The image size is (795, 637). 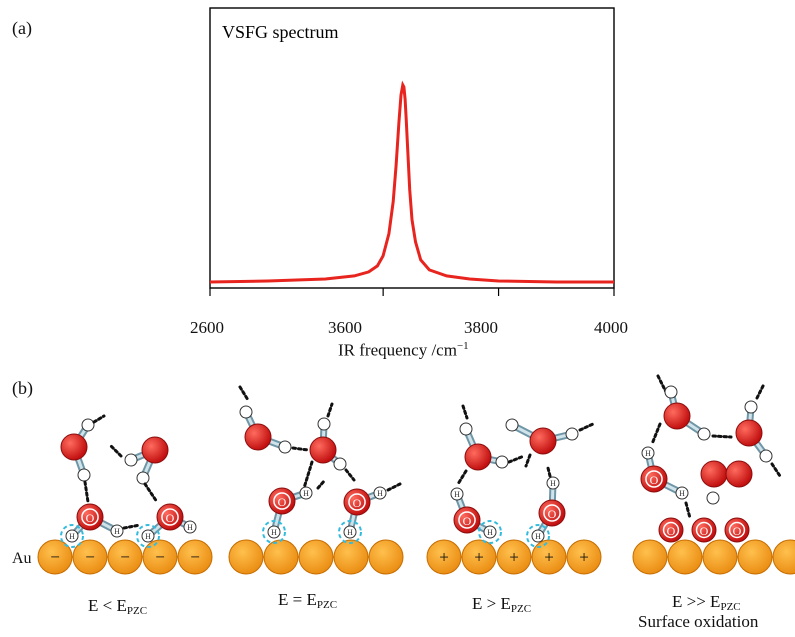 I want to click on xtick-label-3: 4000, so click(x=611, y=327).